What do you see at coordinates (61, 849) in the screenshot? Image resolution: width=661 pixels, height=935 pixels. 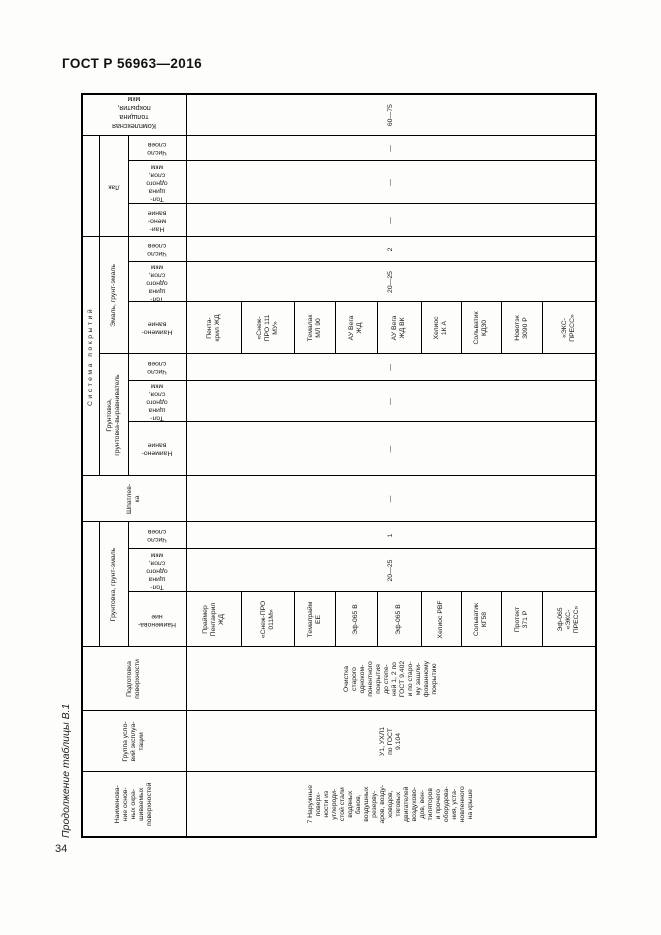 I see `page-number: 34` at bounding box center [61, 849].